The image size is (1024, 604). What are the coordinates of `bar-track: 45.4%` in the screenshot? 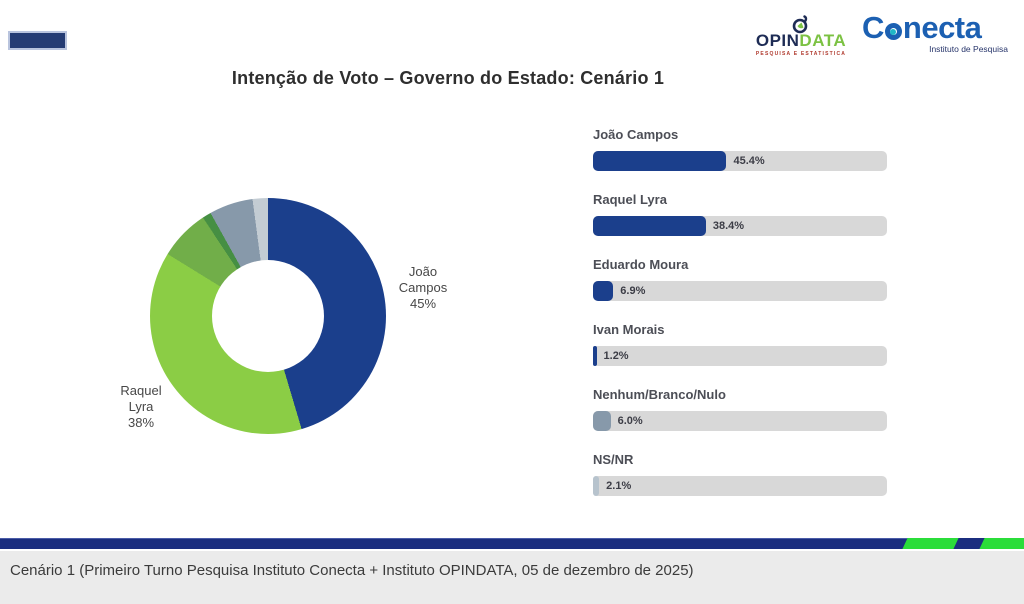 It's located at (740, 161).